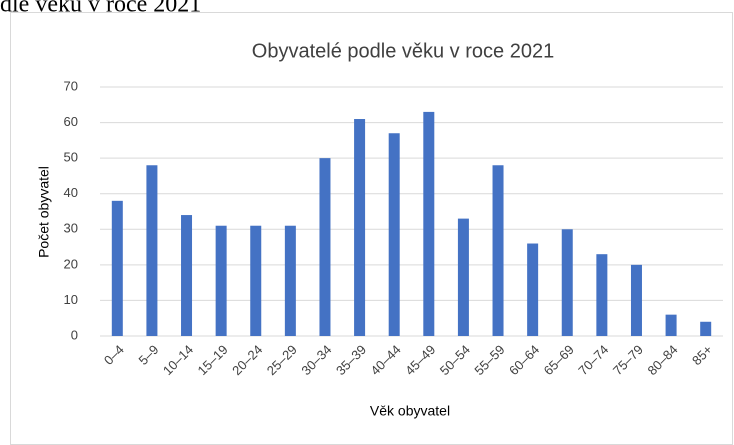  Describe the element at coordinates (71, 228) in the screenshot. I see `y-tick-label: 30` at that location.